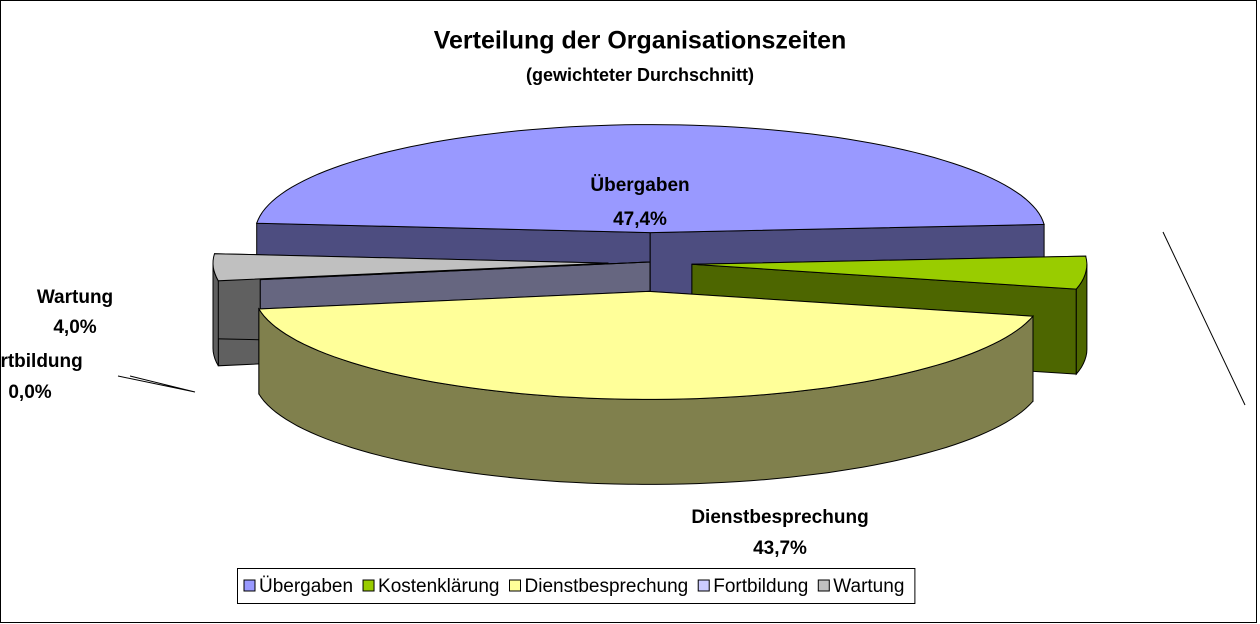 The height and width of the screenshot is (624, 1260). What do you see at coordinates (607, 586) in the screenshot?
I see `legend-label: Dienstbesprechung` at bounding box center [607, 586].